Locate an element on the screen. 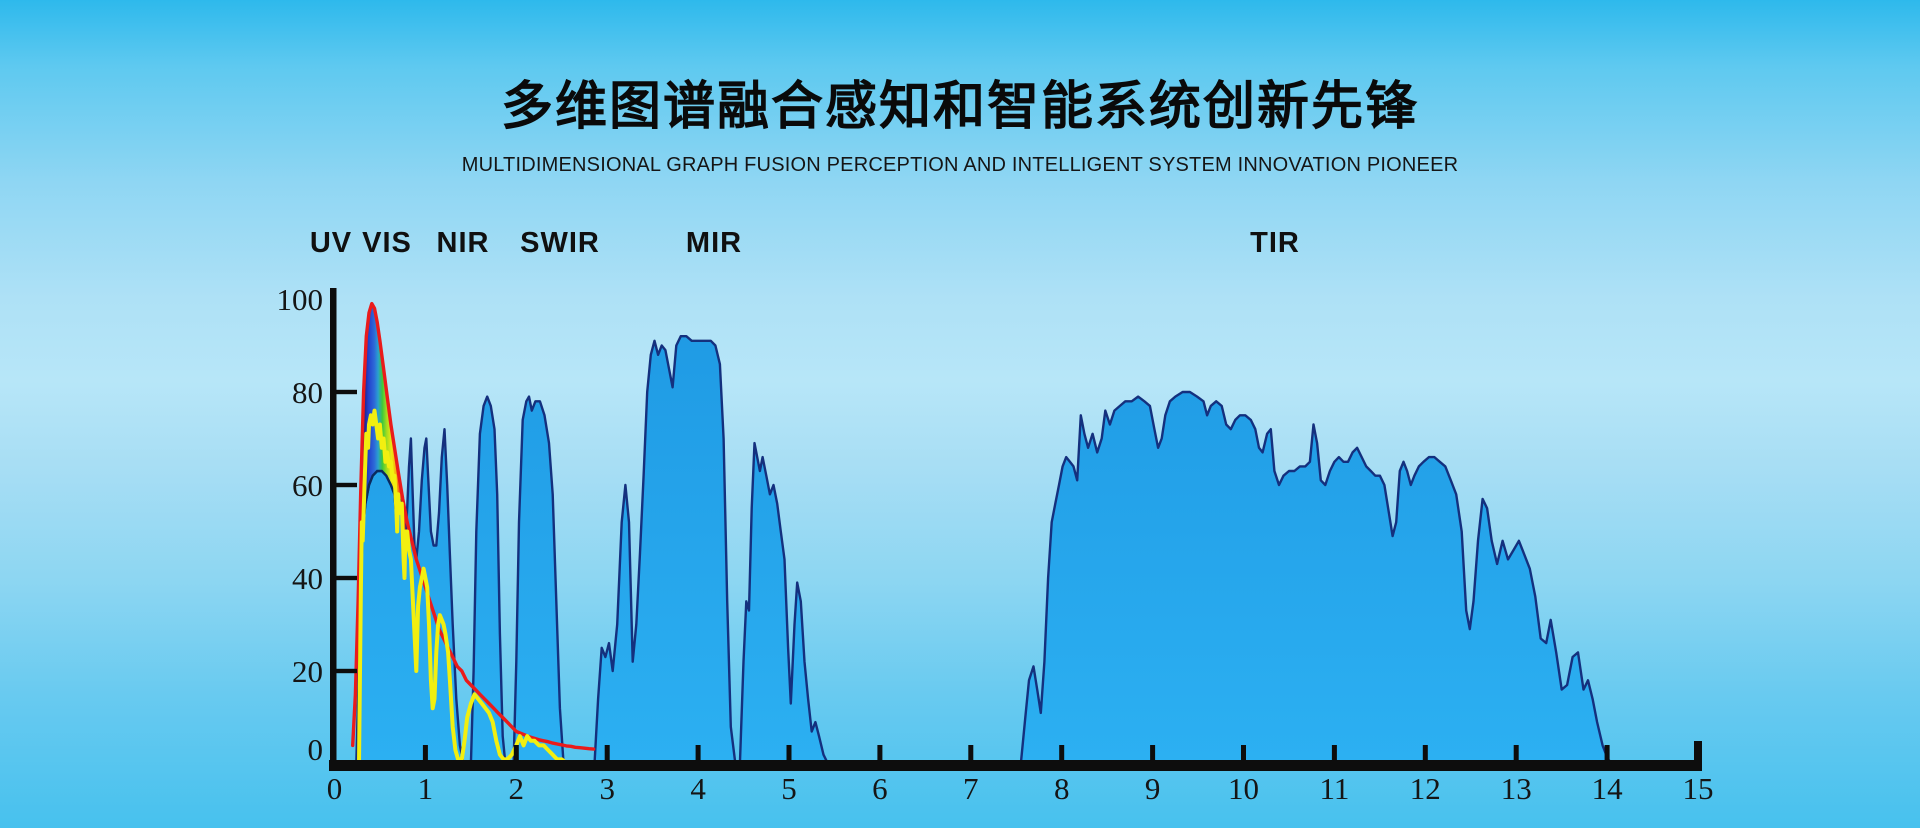 The height and width of the screenshot is (828, 1920). solar-spectrum-curve is located at coordinates (463, 587).